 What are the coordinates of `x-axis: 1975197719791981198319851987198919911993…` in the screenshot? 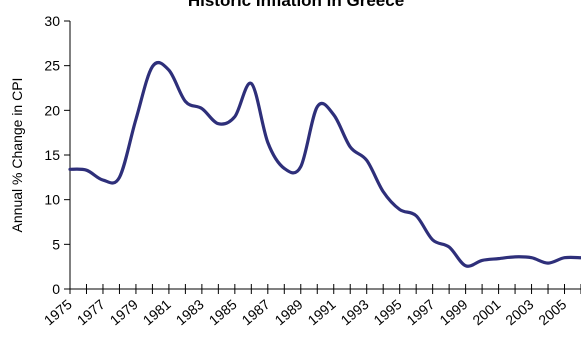 It's located at (311, 306).